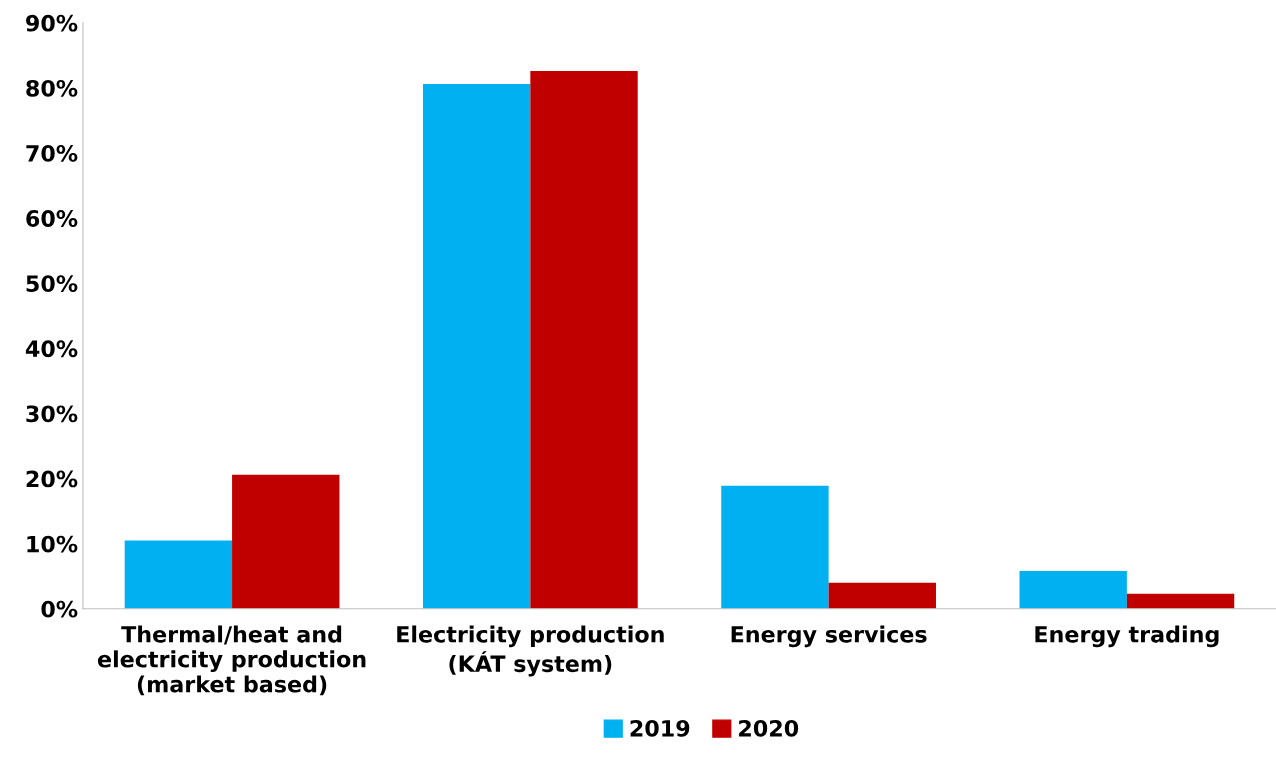 The height and width of the screenshot is (761, 1276). I want to click on x-tick-label: Energy trading, so click(1127, 636).